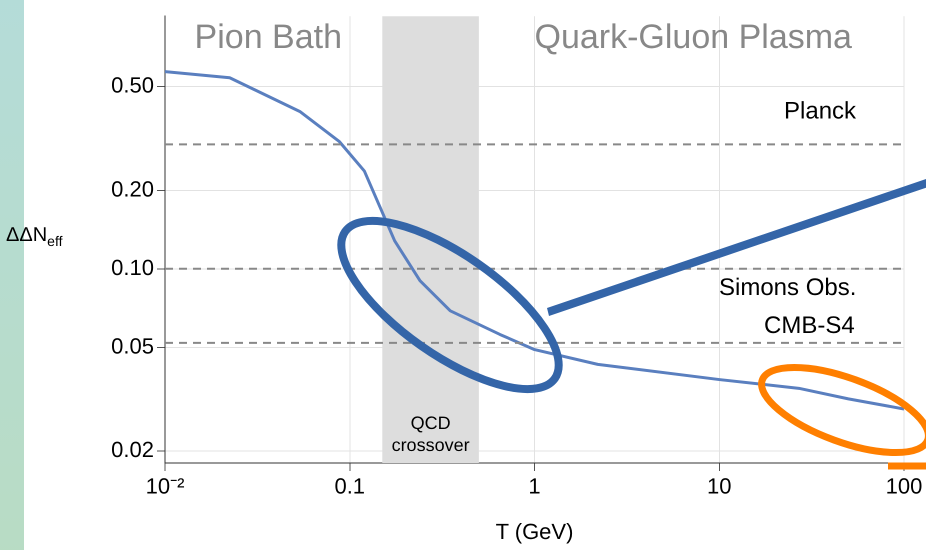 Image resolution: width=926 pixels, height=550 pixels. Describe the element at coordinates (534, 485) in the screenshot. I see `x-tick-label: 1` at that location.